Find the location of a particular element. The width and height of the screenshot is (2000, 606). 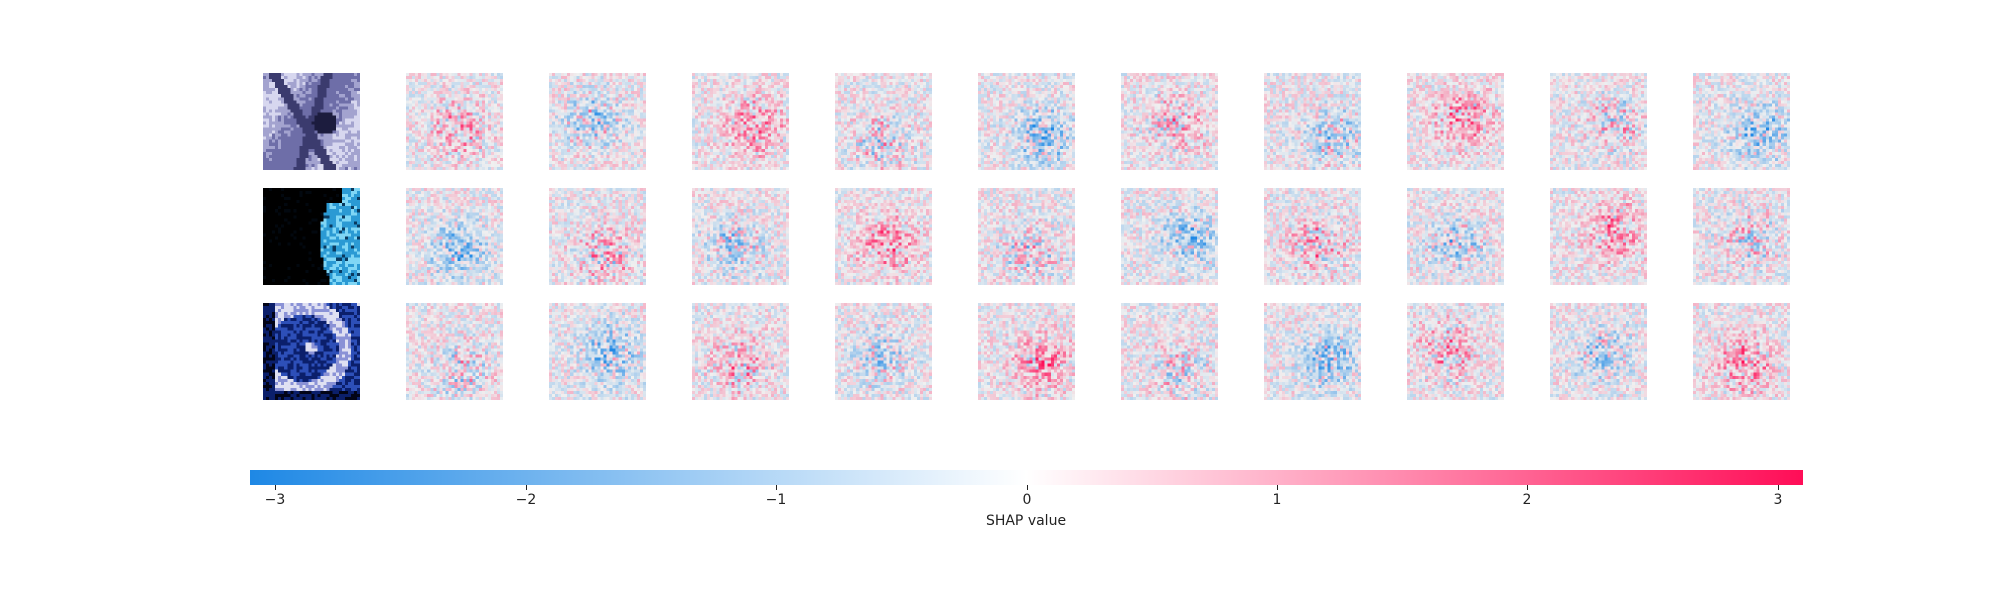

colorbar-tick-label: −3 is located at coordinates (275, 500).